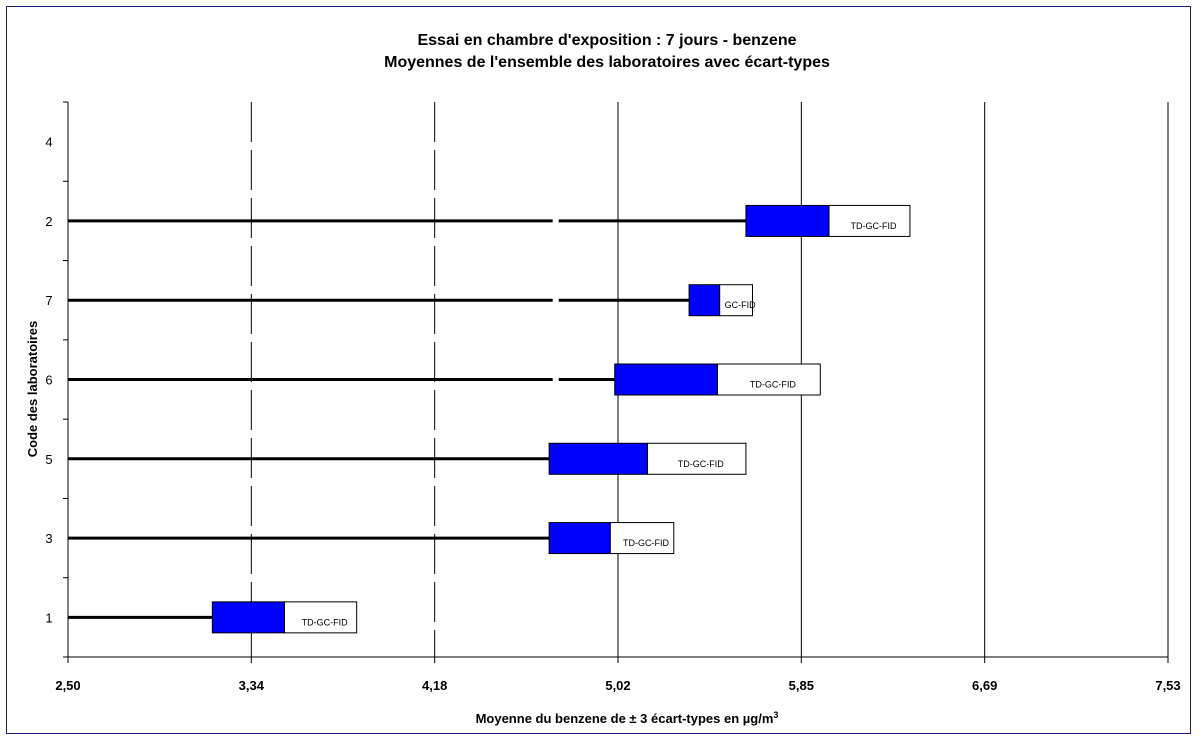 The image size is (1199, 742). What do you see at coordinates (48, 300) in the screenshot?
I see `y-tick-label: 7` at bounding box center [48, 300].